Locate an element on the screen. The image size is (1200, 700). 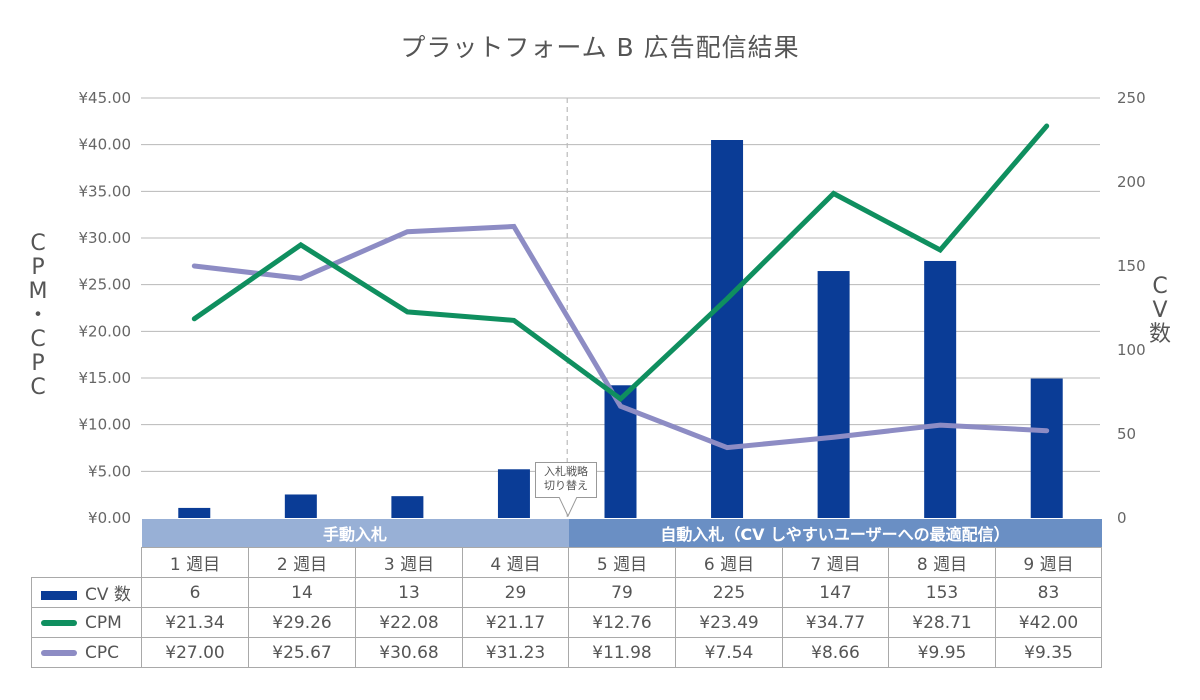
left-tick-label: ¥30.00 is located at coordinates (105, 238).